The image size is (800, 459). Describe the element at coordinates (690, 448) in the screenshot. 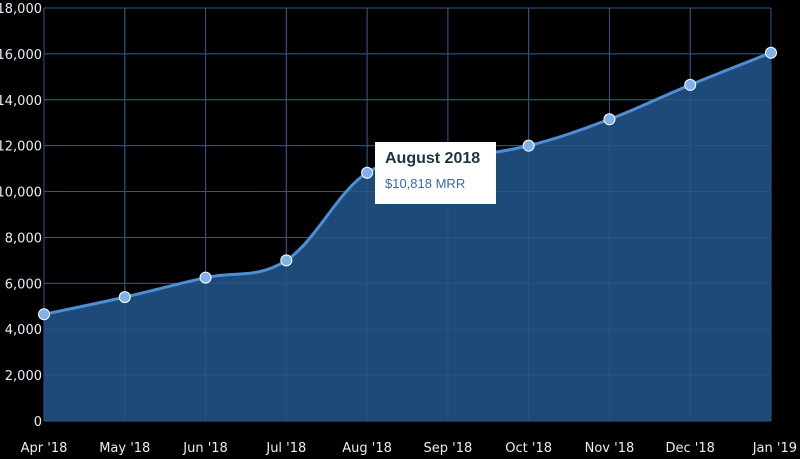

I see `x-tick-label: Dec '18` at that location.